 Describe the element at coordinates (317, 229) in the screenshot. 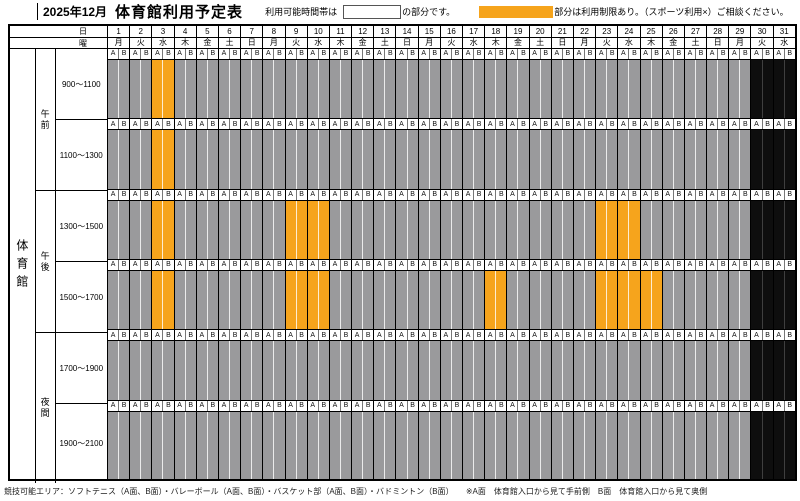

I see `slot-cell-day10` at that location.